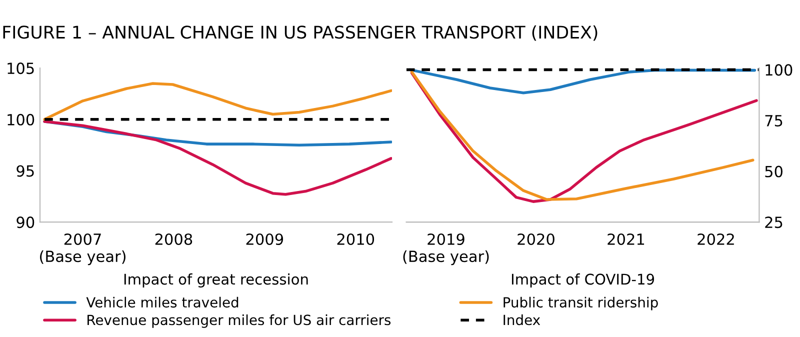 Image resolution: width=800 pixels, height=337 pixels. Describe the element at coordinates (21, 120) in the screenshot. I see `y-tick-label: 100` at that location.